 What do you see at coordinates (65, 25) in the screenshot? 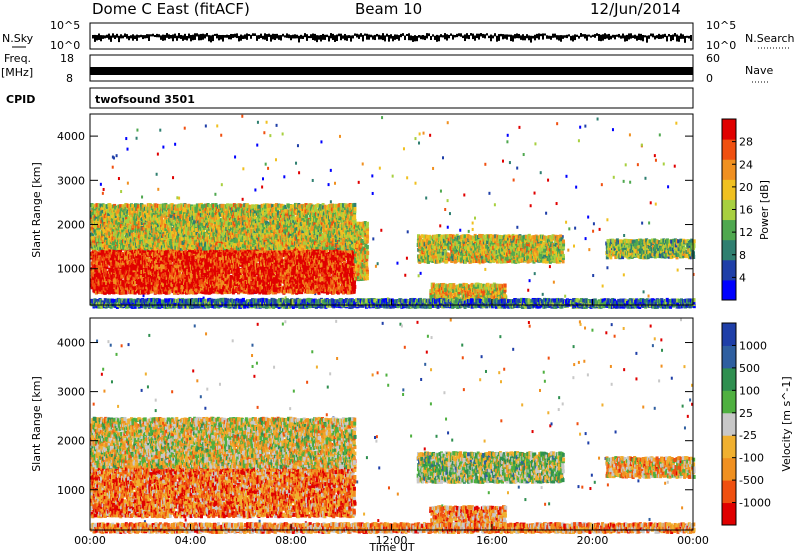
I see `noise-axis-top-left: 10^5` at bounding box center [65, 25].